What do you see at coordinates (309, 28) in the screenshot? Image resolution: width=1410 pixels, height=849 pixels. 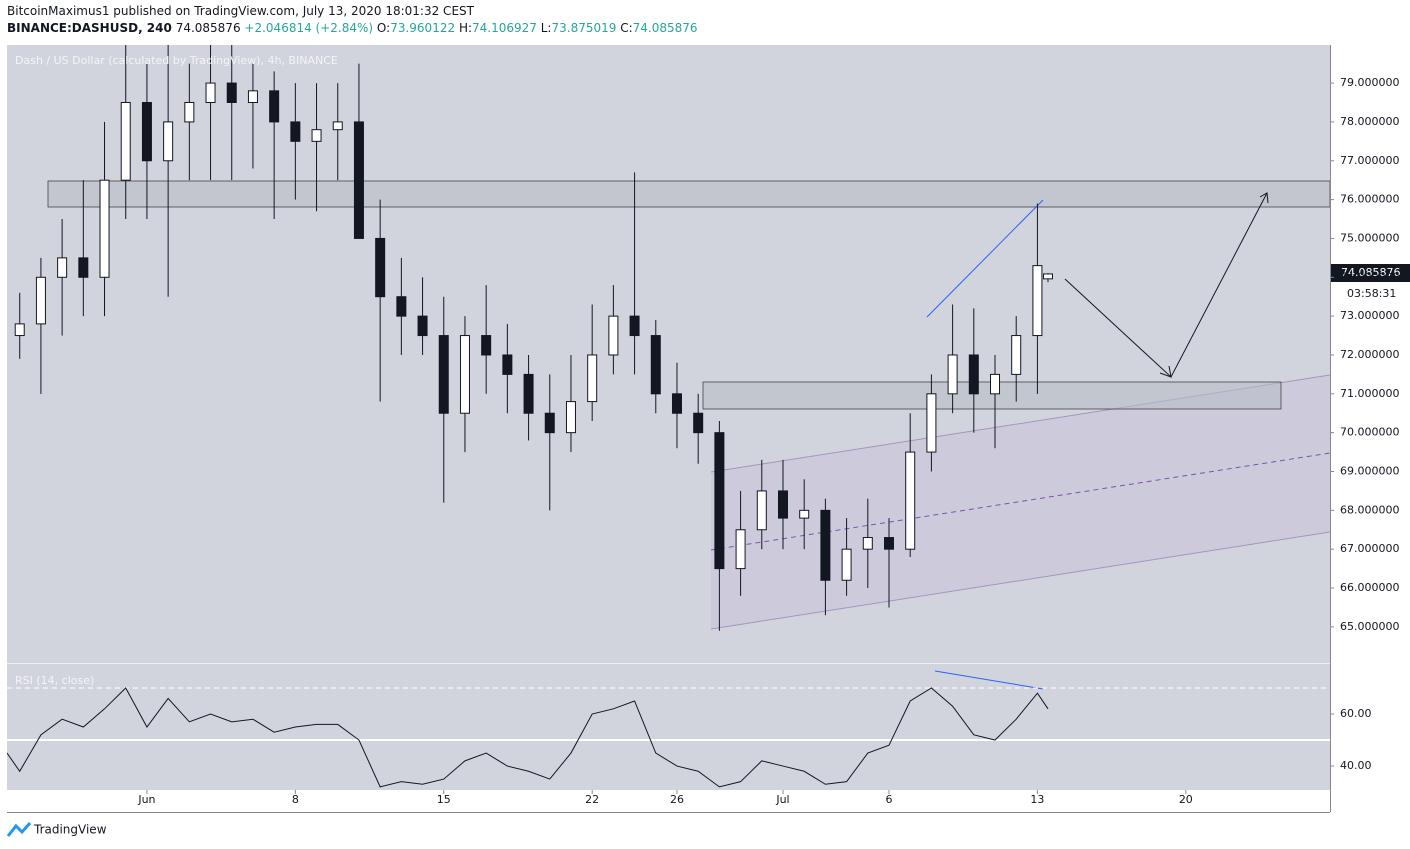 I see `change: +2.046814 (+2.84%)` at bounding box center [309, 28].